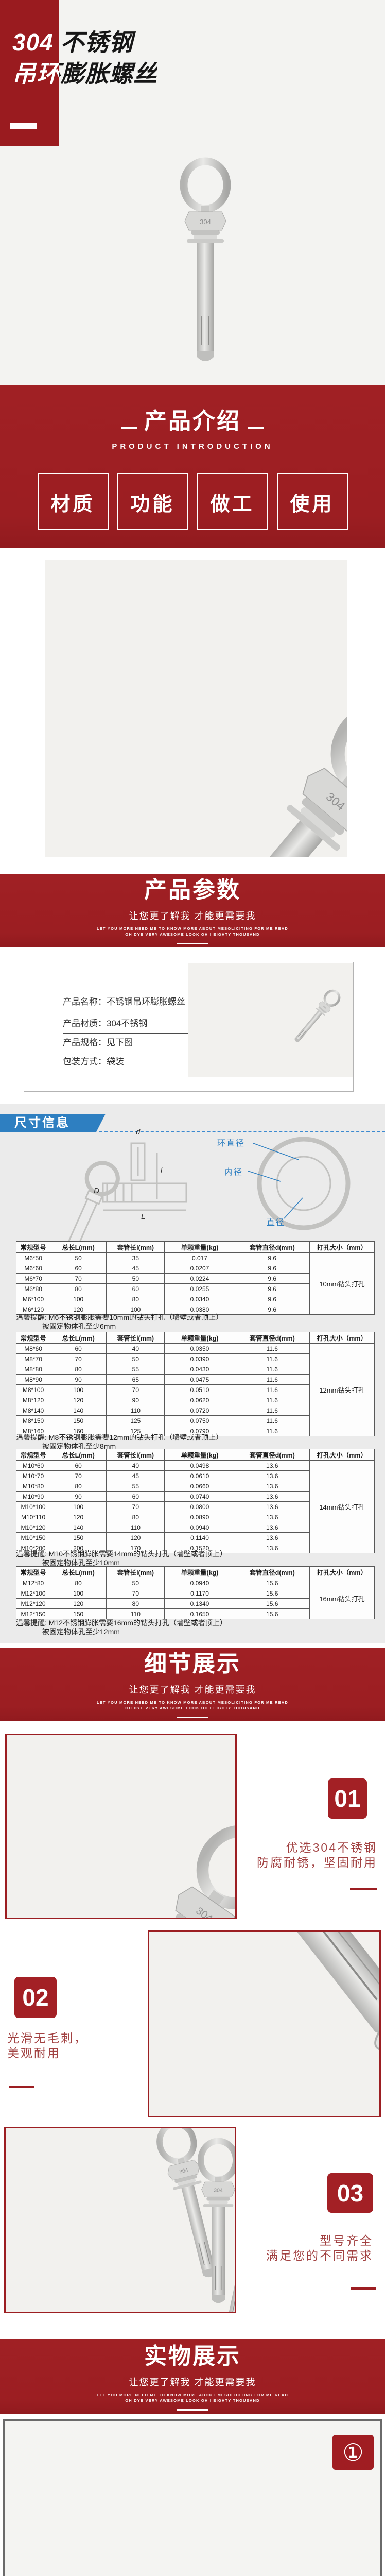 The width and height of the screenshot is (385, 2576). Describe the element at coordinates (342, 1283) in the screenshot. I see `drill-size-cell: 10mm钻头打孔` at that location.